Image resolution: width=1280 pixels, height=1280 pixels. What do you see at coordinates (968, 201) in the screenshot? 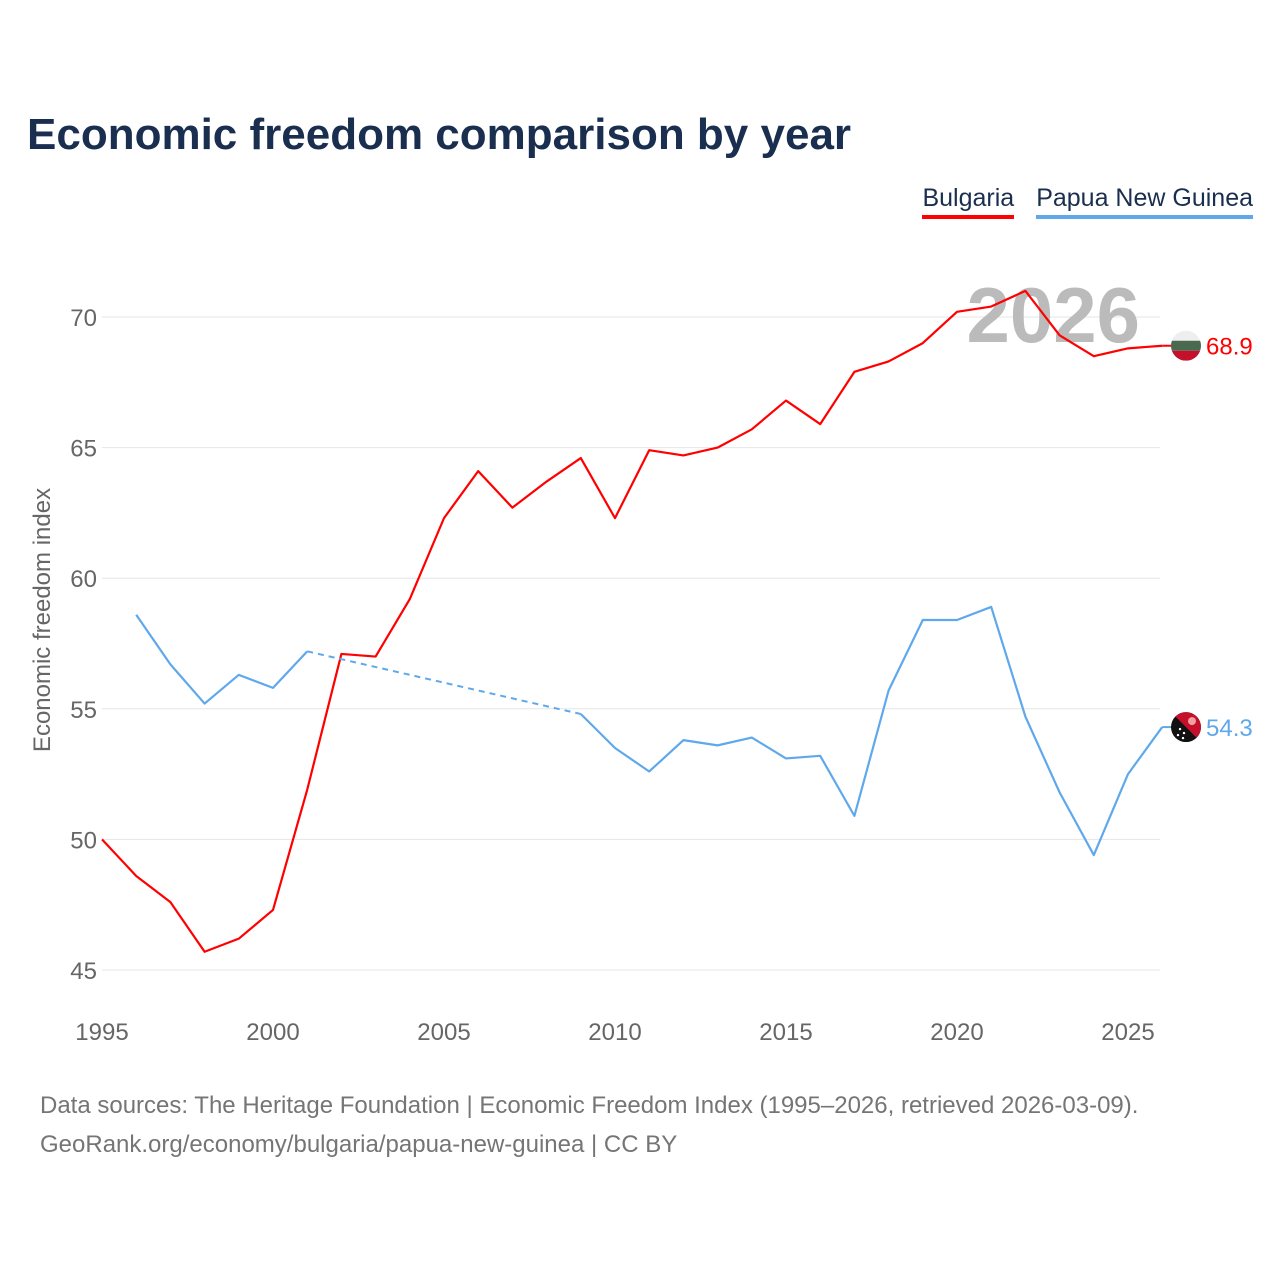
I see `legend-bulgaria: Bulgaria` at bounding box center [968, 201].